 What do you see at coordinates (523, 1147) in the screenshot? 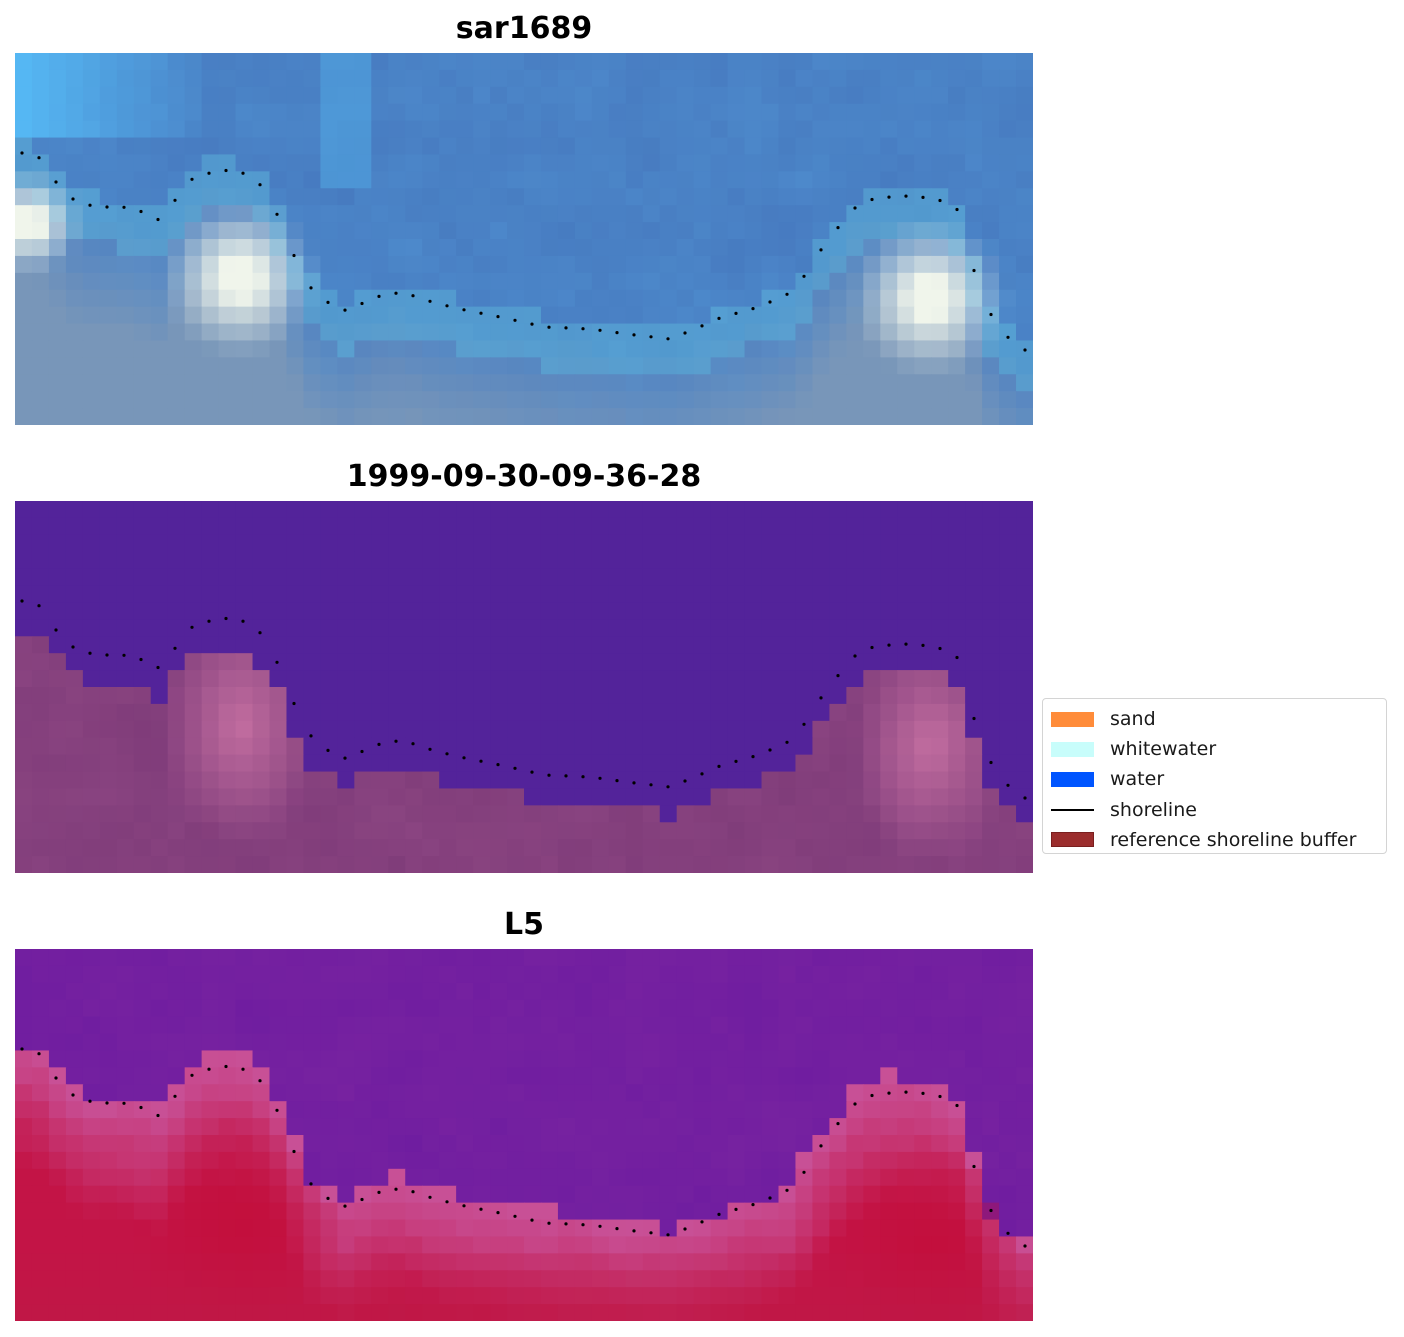
I see `shoreline-dots-index` at bounding box center [523, 1147].